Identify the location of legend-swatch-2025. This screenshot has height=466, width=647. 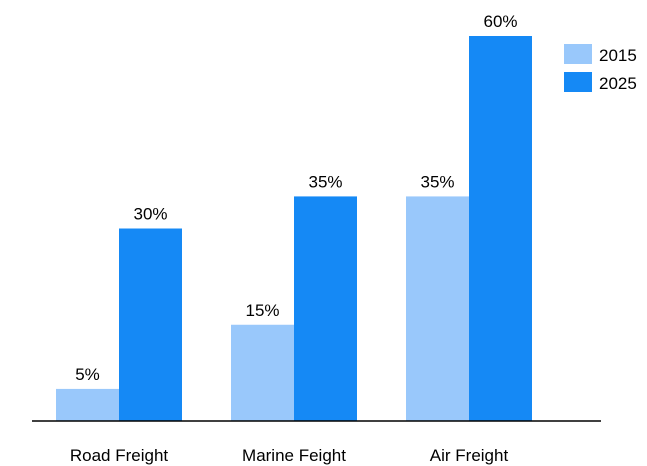
(578, 82).